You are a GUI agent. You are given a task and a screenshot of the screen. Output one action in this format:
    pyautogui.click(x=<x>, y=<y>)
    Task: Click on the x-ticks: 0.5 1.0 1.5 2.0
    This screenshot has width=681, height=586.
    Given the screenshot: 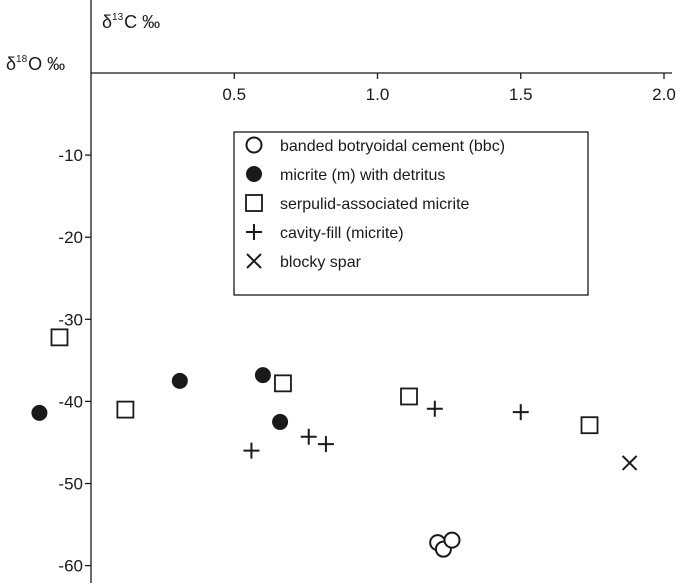 What is the action you would take?
    pyautogui.click(x=449, y=88)
    